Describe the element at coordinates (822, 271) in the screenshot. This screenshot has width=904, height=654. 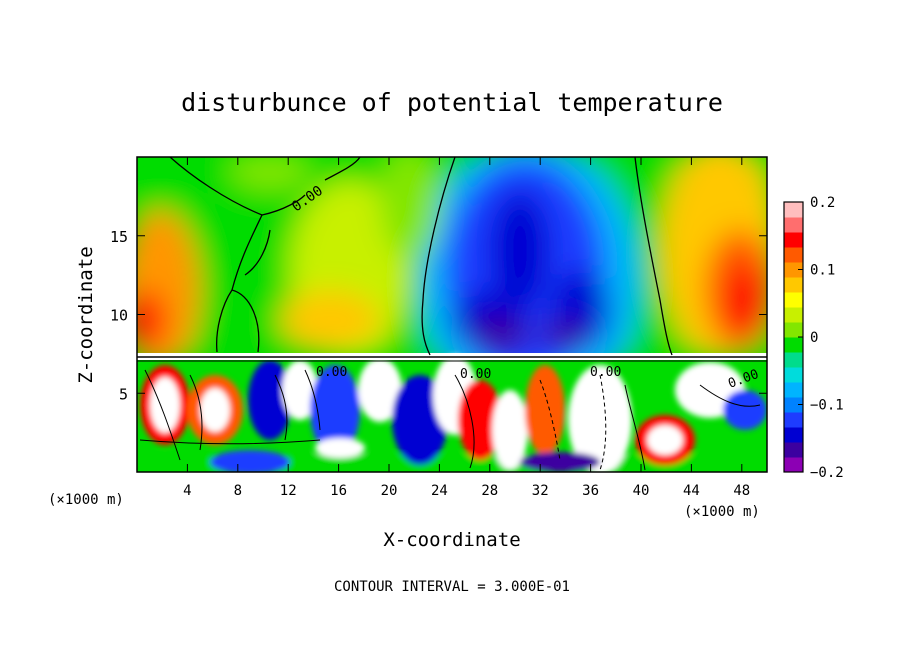
I see `colorbar-tick-label: 0.1` at that location.